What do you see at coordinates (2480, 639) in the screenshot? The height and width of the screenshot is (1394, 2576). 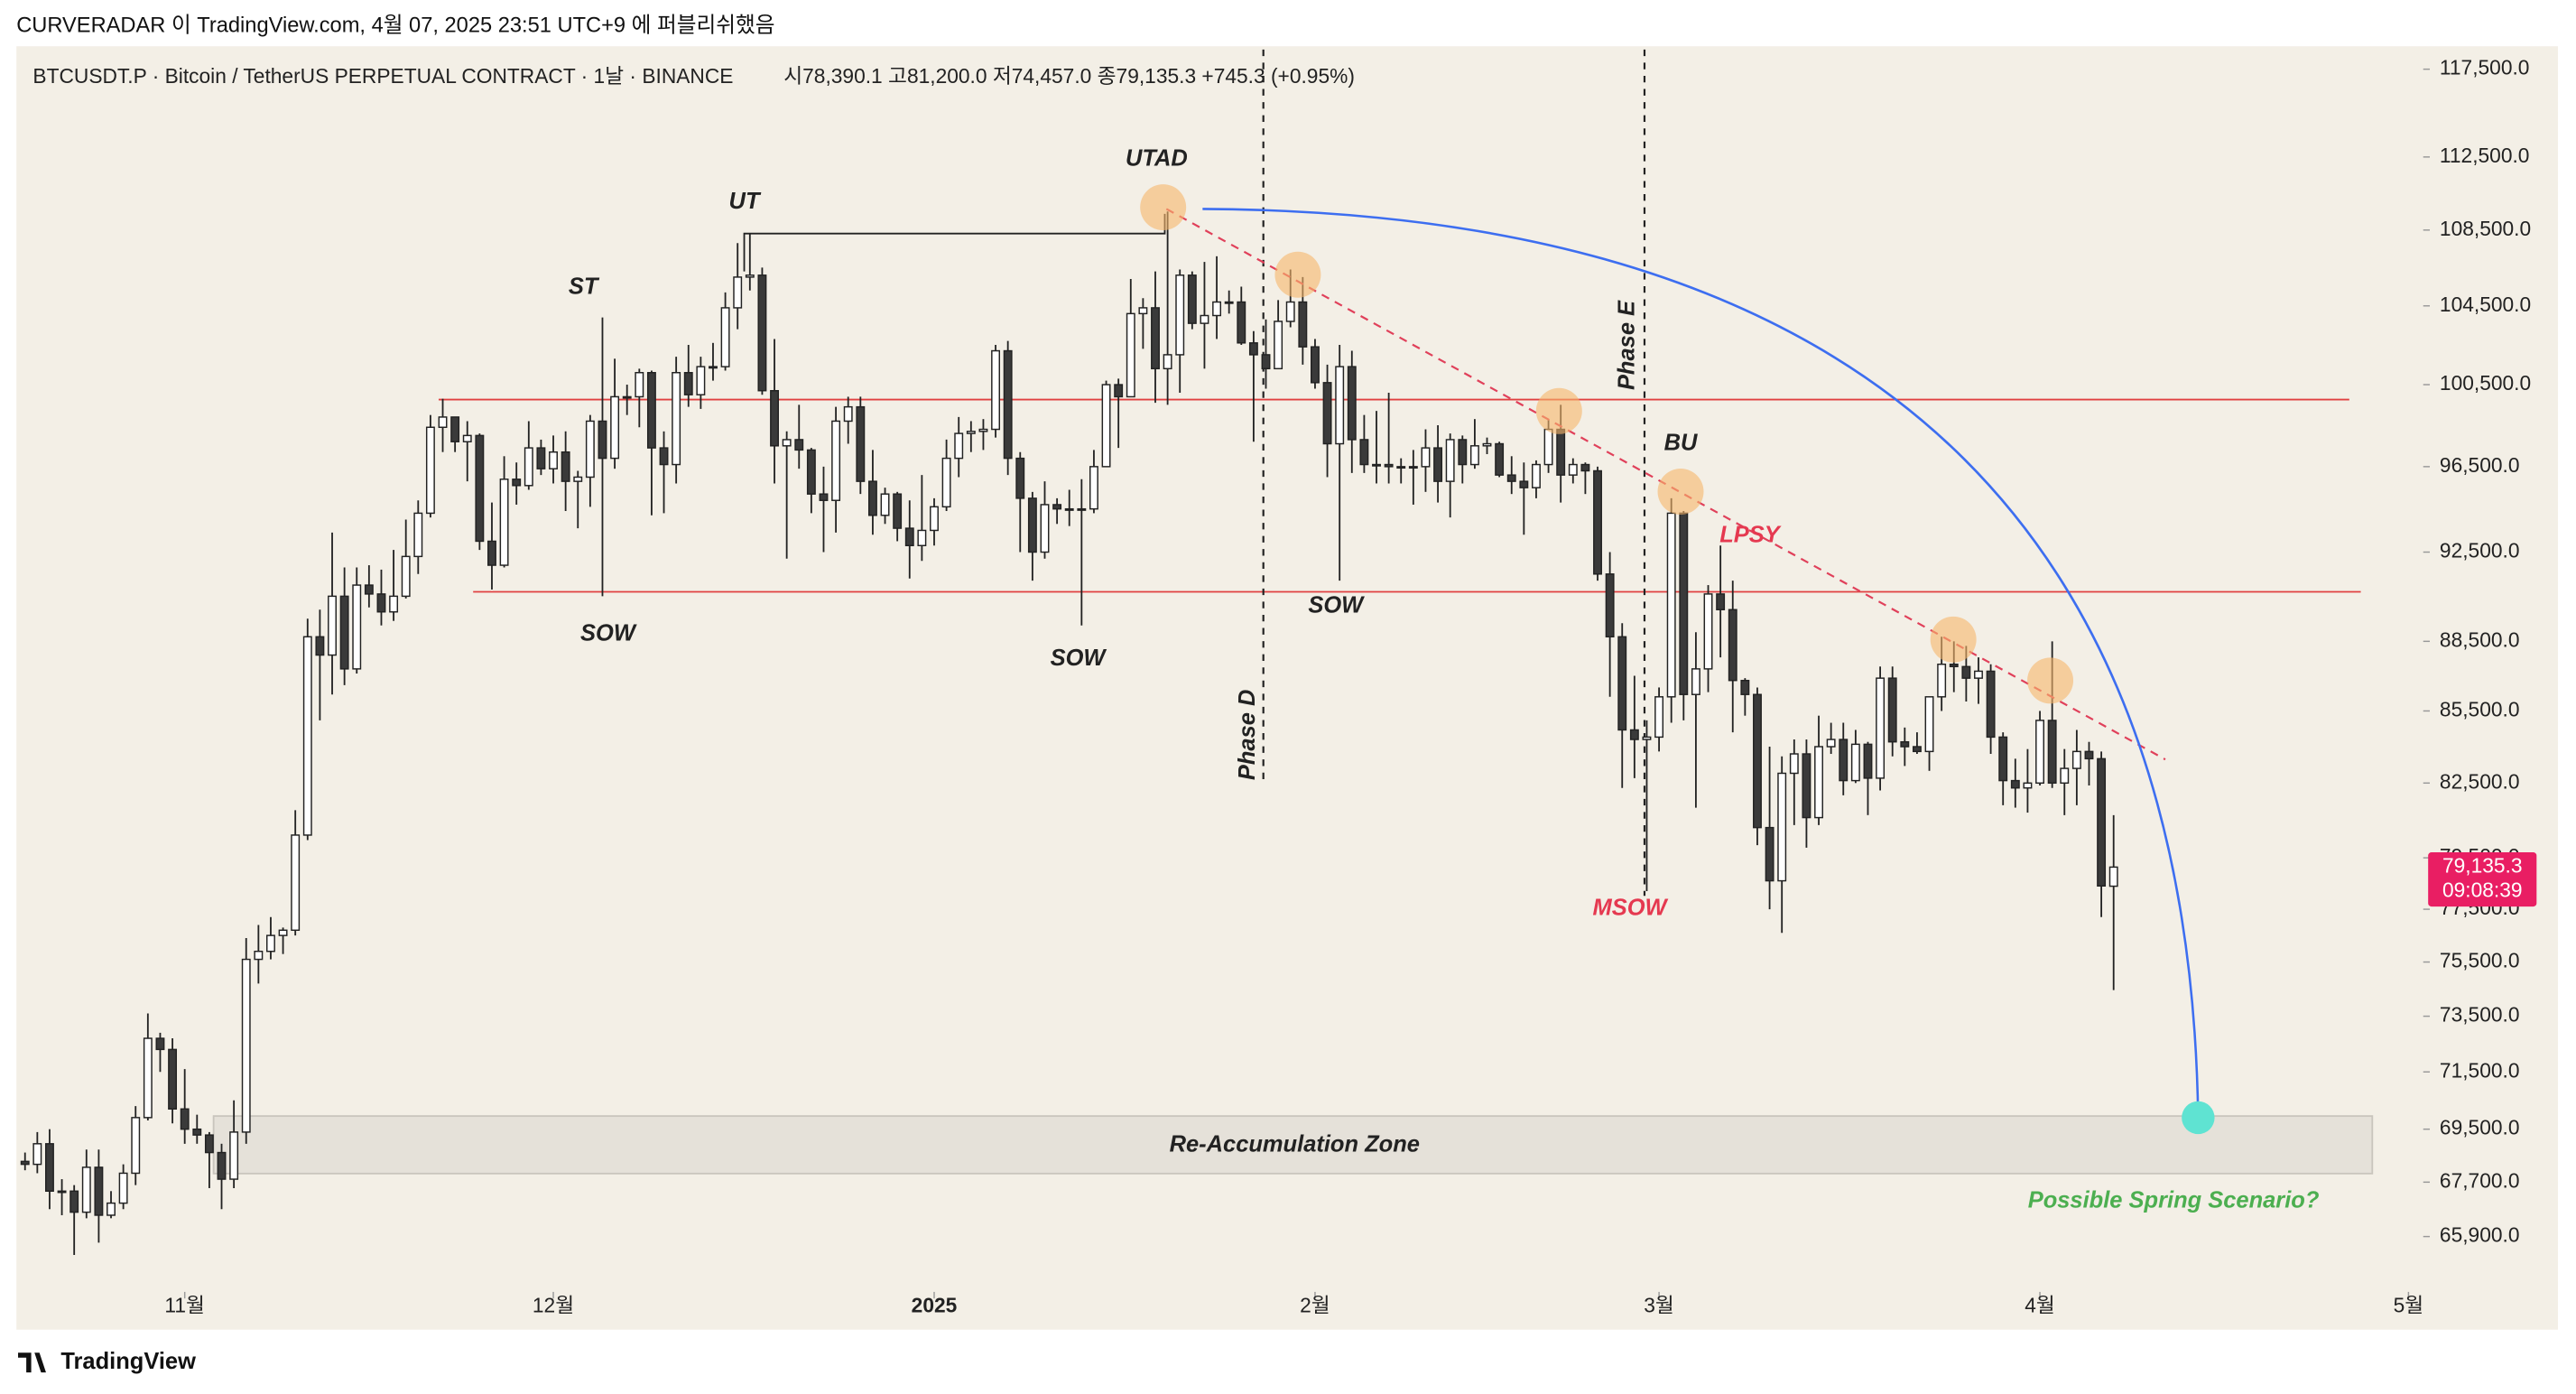 I see `y-tick-label: 88,500.0` at bounding box center [2480, 639].